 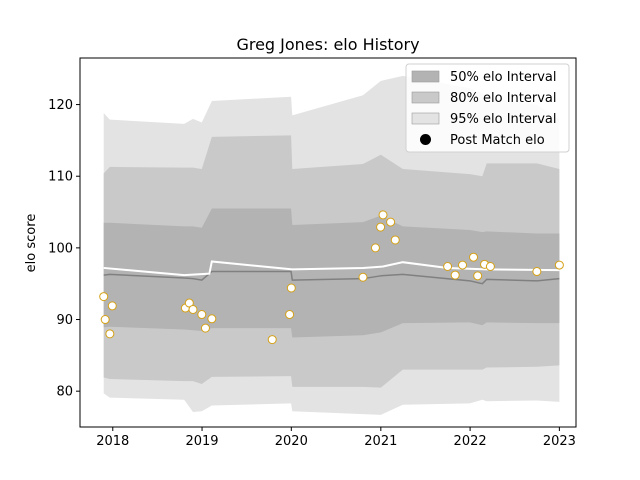 What do you see at coordinates (559, 441) in the screenshot?
I see `x-tick-label: 2023` at bounding box center [559, 441].